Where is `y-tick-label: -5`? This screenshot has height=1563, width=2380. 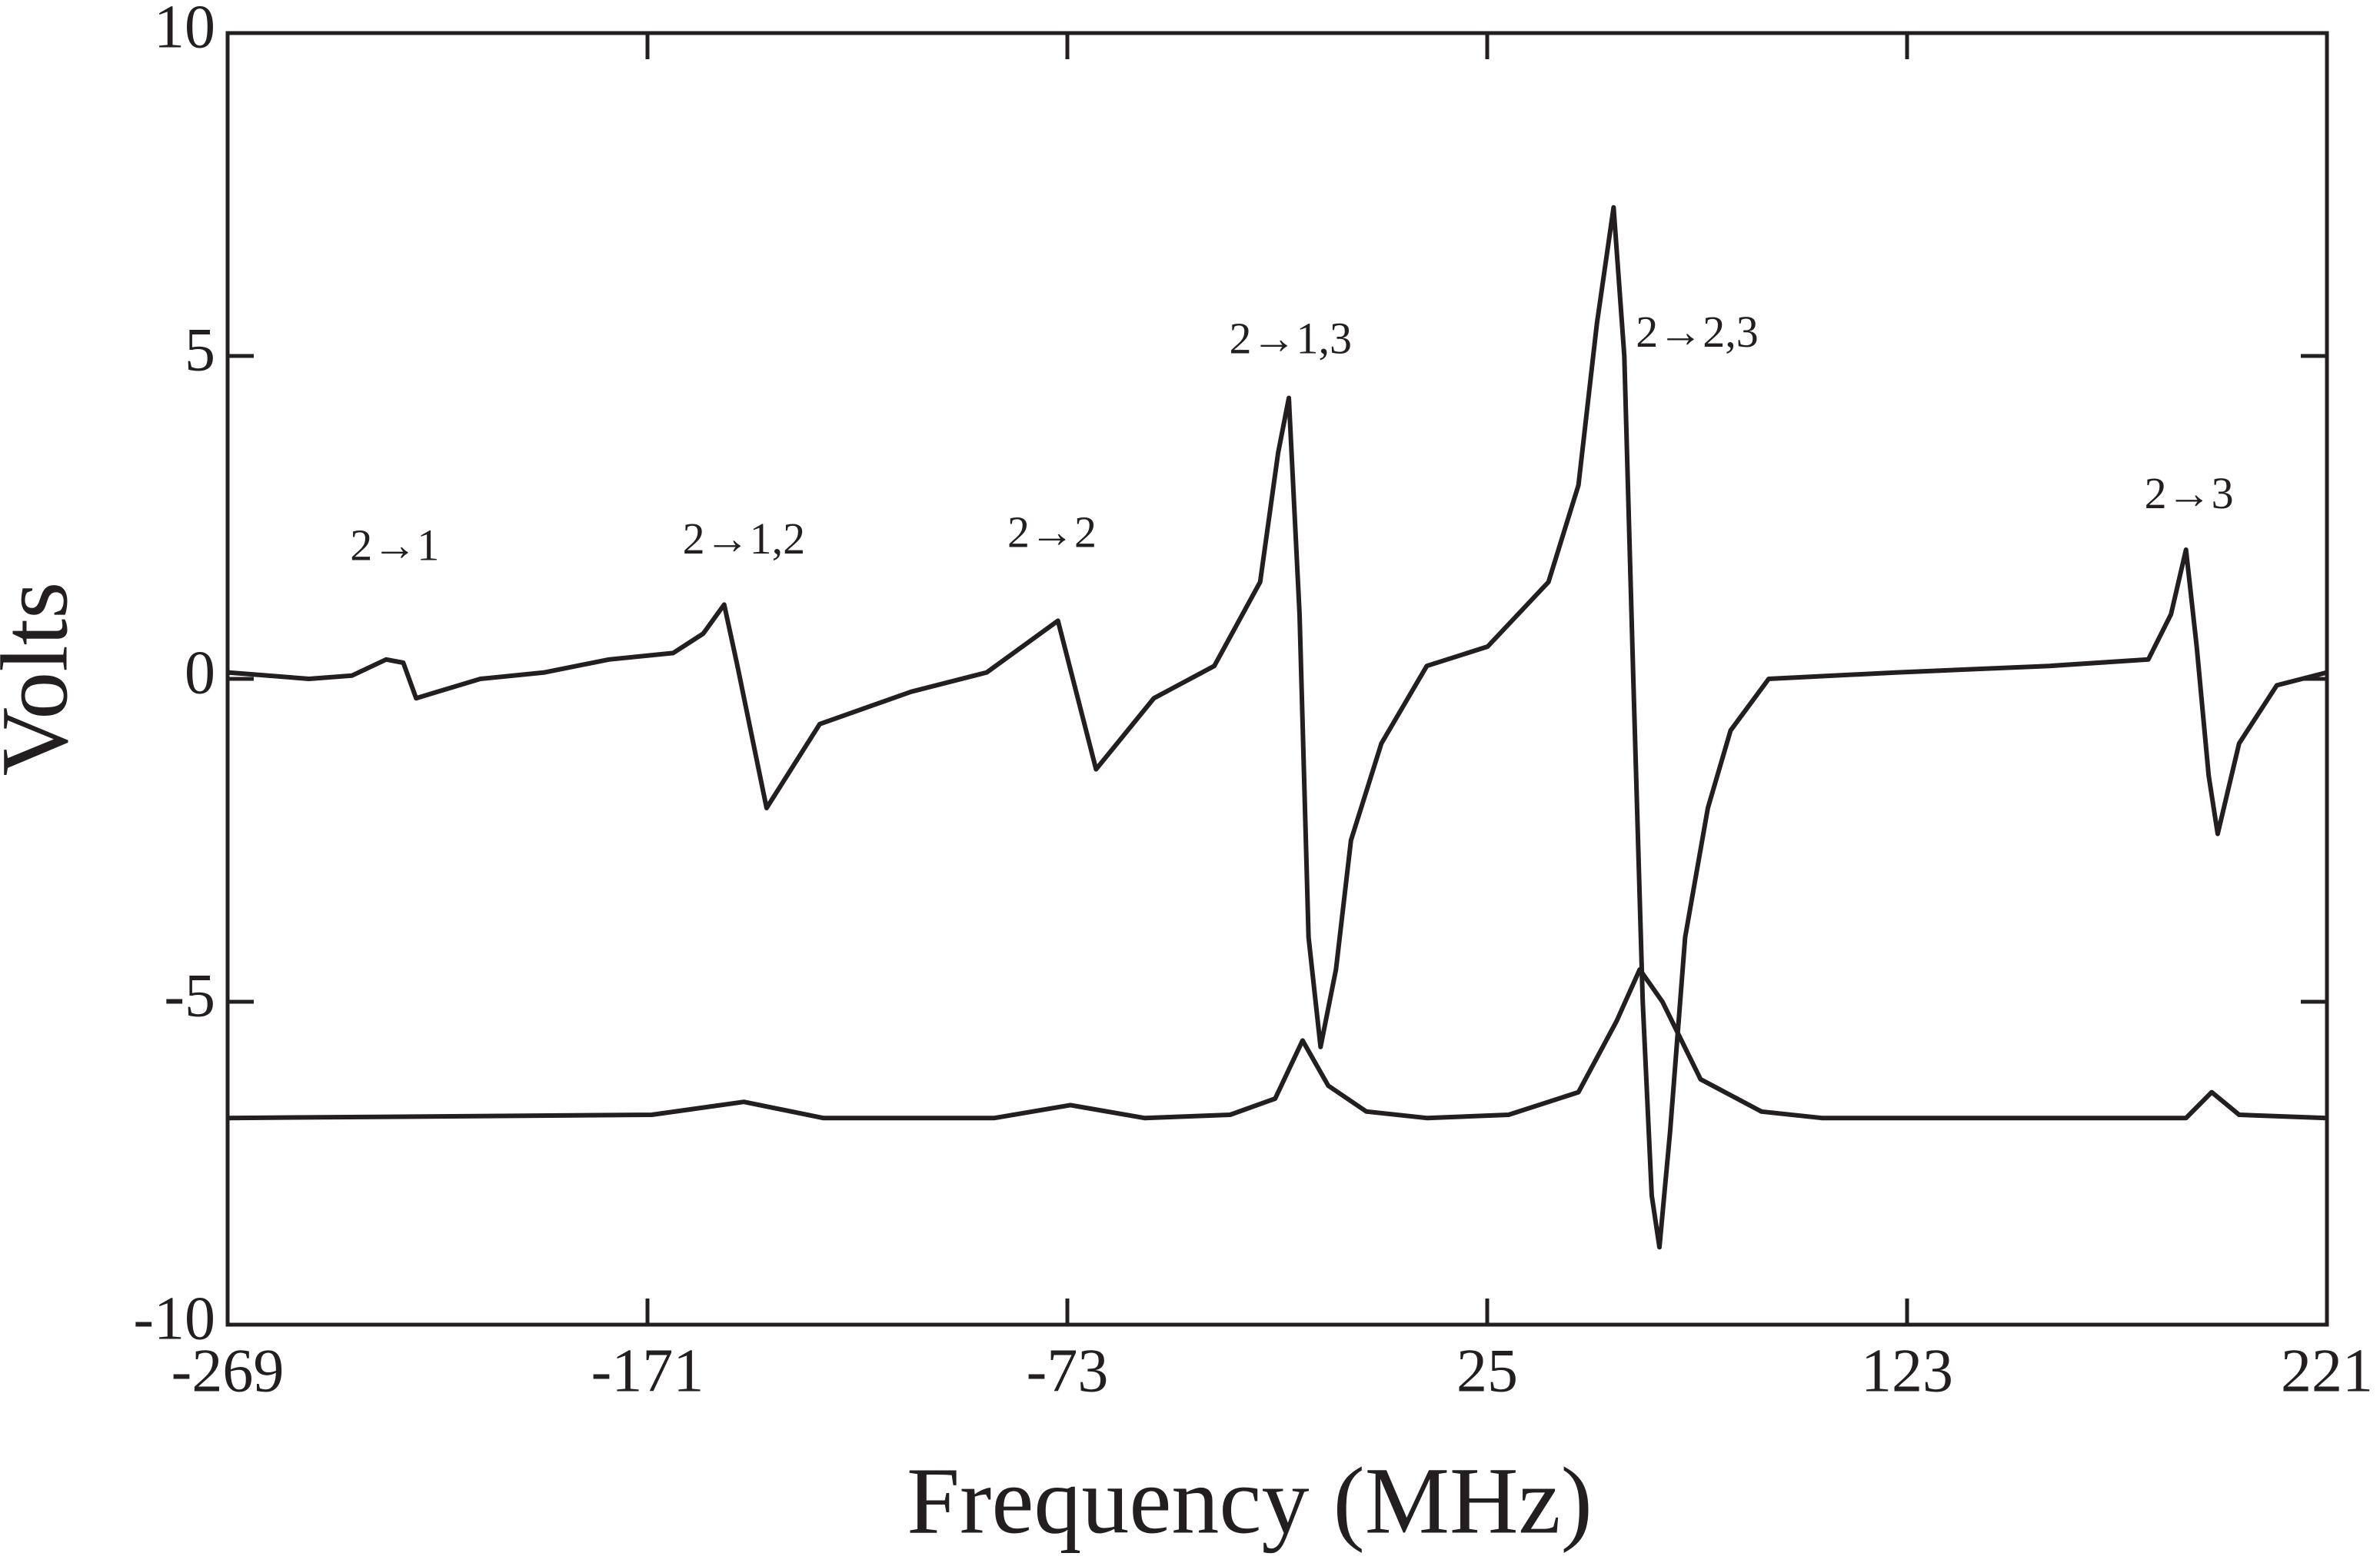
y-tick-label: -5 is located at coordinates (189, 995).